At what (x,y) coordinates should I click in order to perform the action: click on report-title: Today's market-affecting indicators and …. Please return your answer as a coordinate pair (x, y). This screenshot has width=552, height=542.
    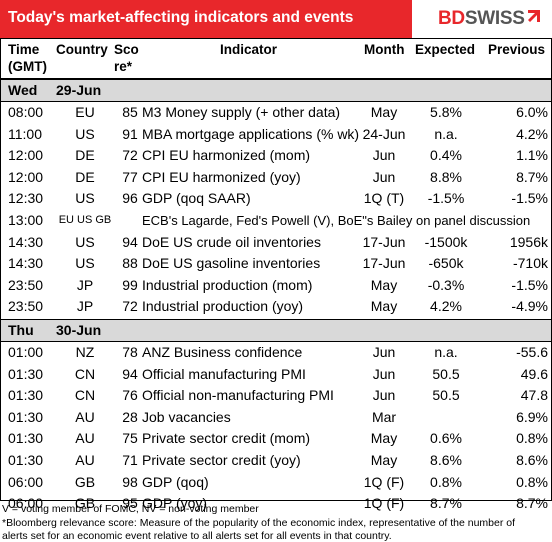
    Looking at the image, I should click on (181, 17).